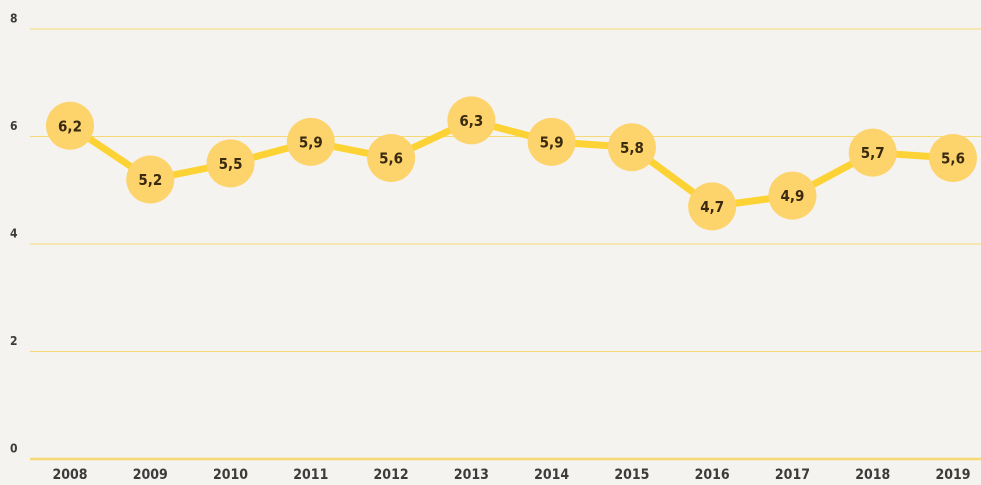 The image size is (981, 485). What do you see at coordinates (230, 475) in the screenshot?
I see `x-tick-label: 2010` at bounding box center [230, 475].